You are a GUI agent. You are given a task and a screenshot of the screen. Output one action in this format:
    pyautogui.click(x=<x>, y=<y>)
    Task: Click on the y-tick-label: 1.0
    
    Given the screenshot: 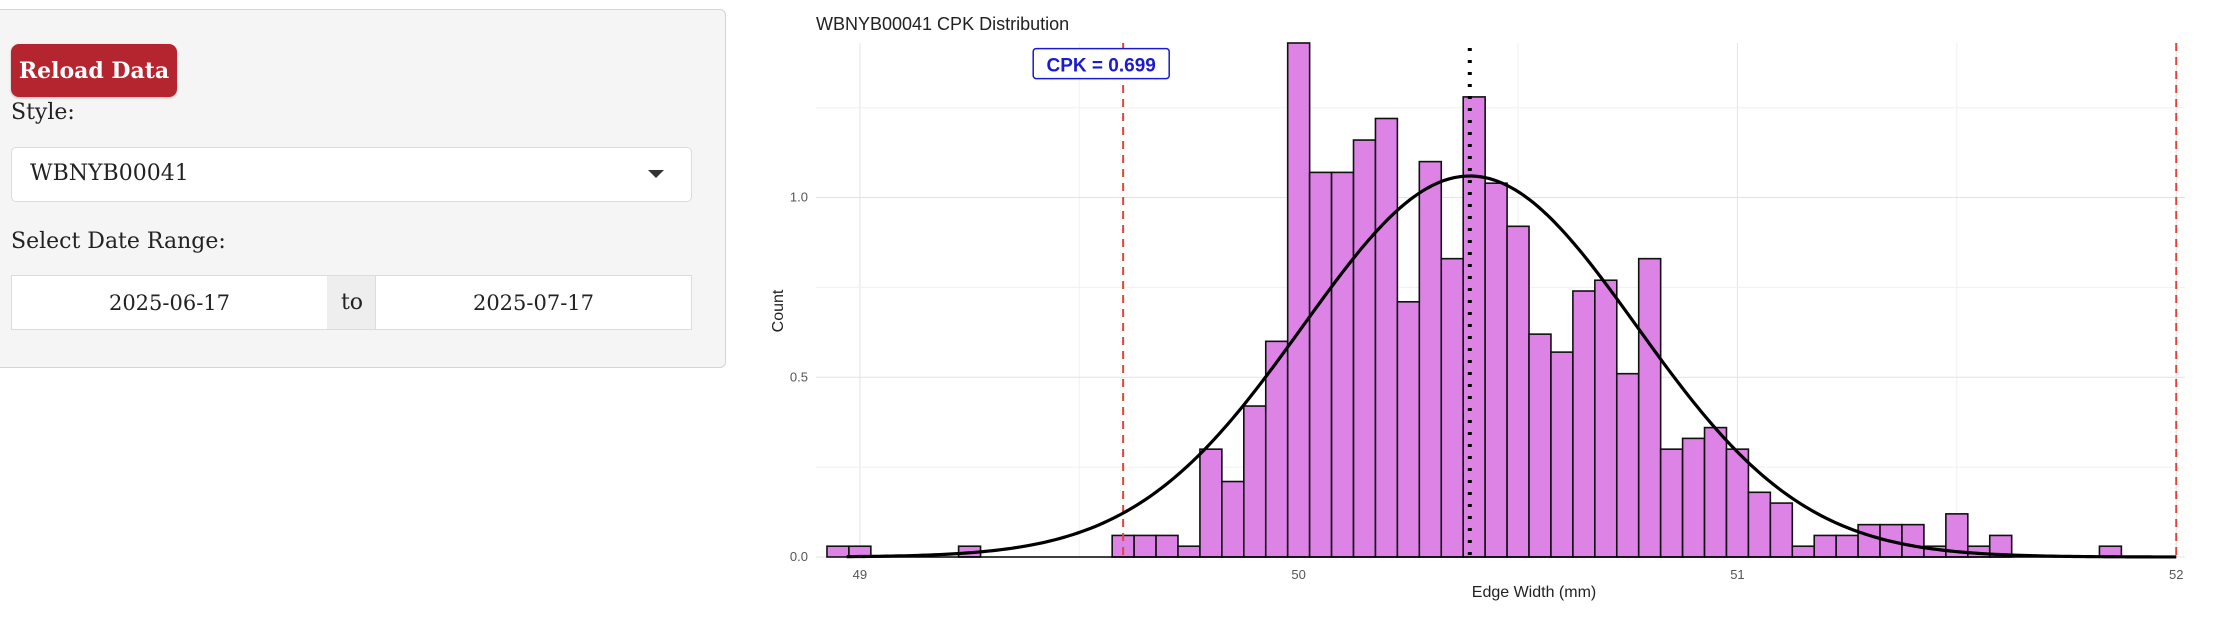 What is the action you would take?
    pyautogui.click(x=799, y=197)
    